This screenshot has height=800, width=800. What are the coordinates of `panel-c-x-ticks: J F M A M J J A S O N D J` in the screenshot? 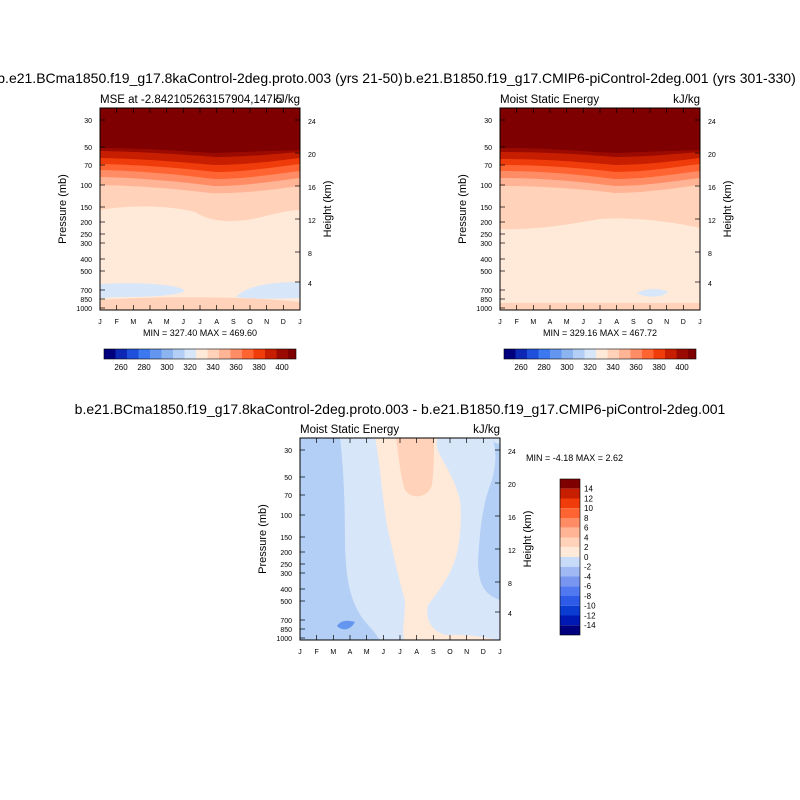 It's located at (400, 652).